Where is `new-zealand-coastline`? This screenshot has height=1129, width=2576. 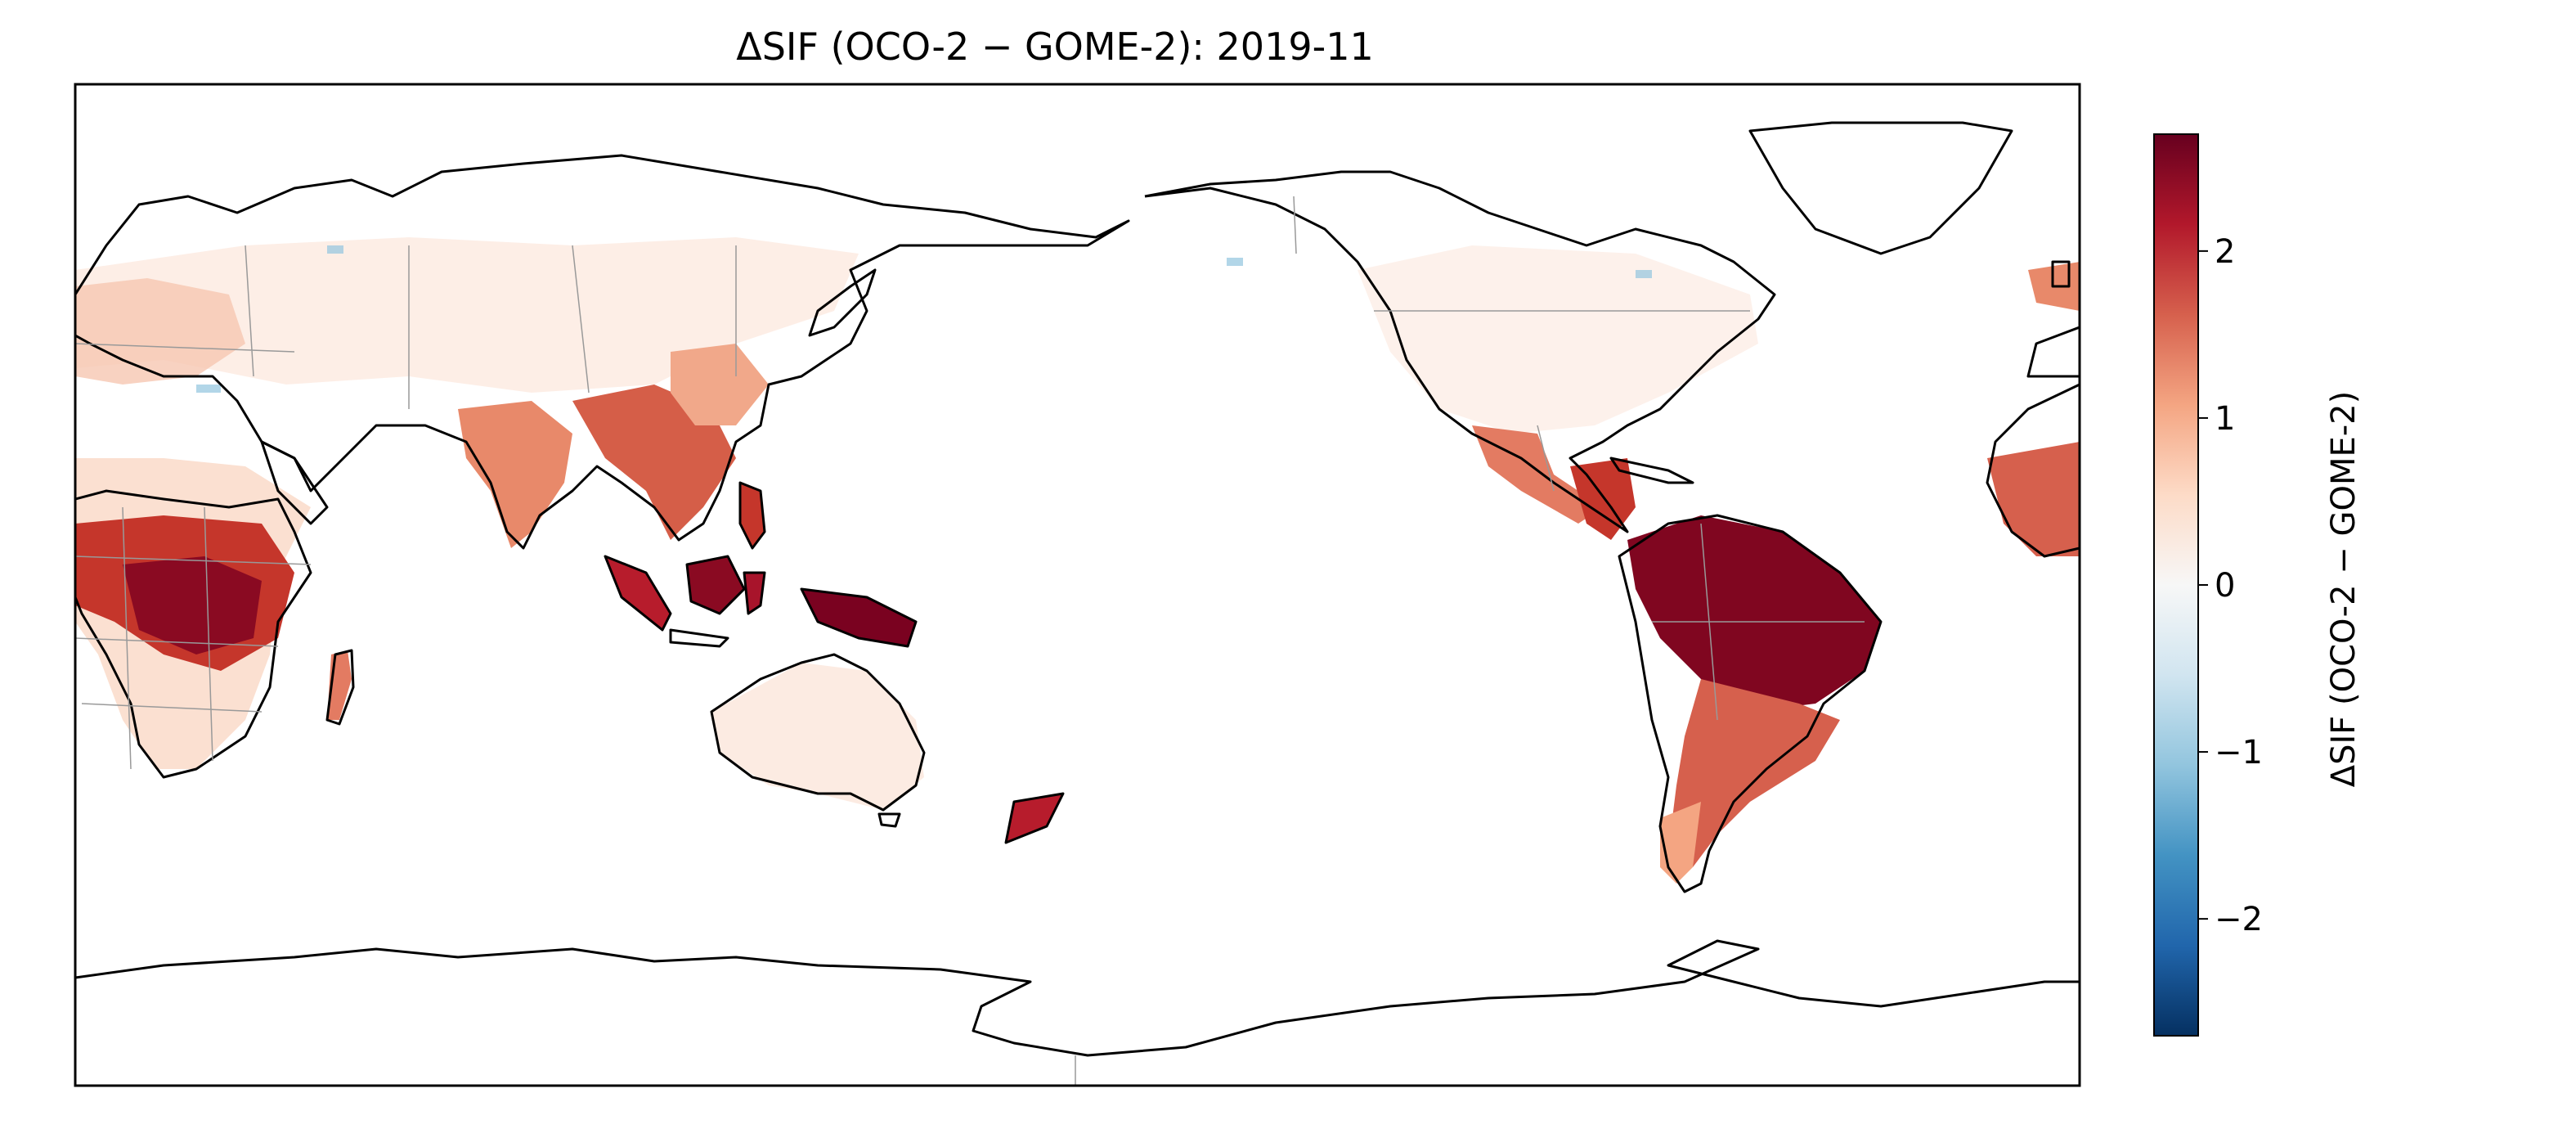 new-zealand-coastline is located at coordinates (1034, 818).